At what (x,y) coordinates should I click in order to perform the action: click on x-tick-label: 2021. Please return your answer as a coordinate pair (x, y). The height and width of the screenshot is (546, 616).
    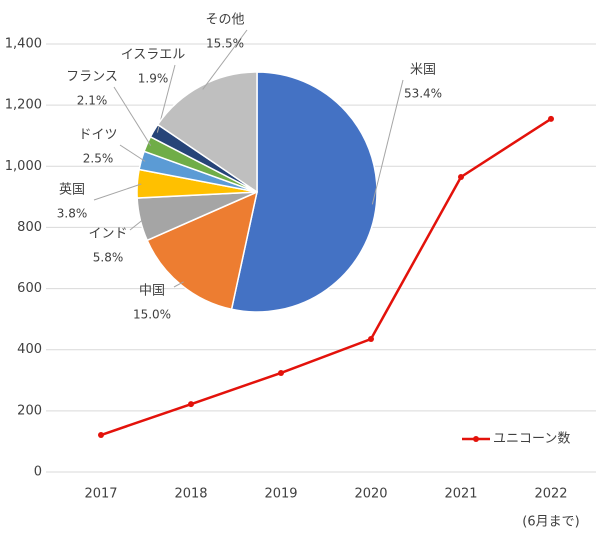
    Looking at the image, I should click on (460, 494).